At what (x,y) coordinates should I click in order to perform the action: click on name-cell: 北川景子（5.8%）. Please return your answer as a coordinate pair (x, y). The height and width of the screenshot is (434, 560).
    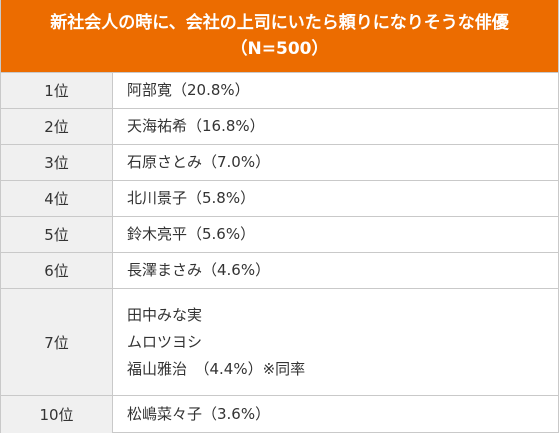
    Looking at the image, I should click on (335, 198).